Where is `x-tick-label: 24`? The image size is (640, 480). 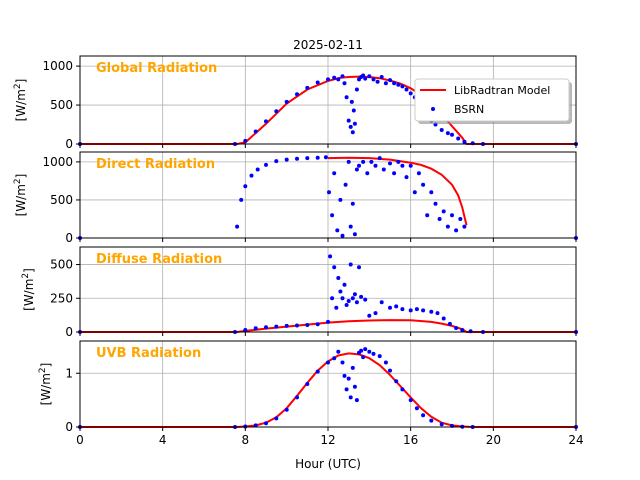
x-tick-label: 24 is located at coordinates (575, 440).